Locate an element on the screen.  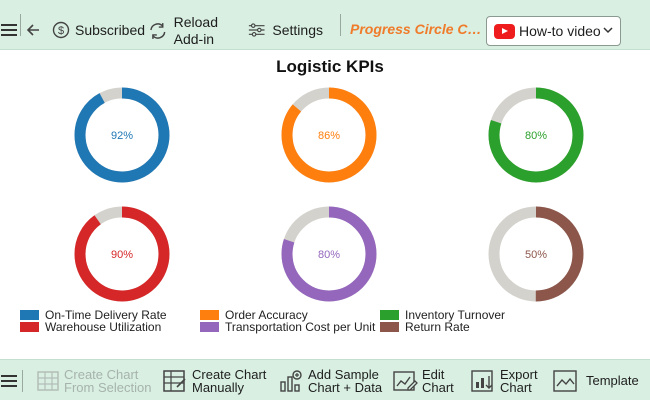
progress-circle-value-label: 50% is located at coordinates (536, 255).